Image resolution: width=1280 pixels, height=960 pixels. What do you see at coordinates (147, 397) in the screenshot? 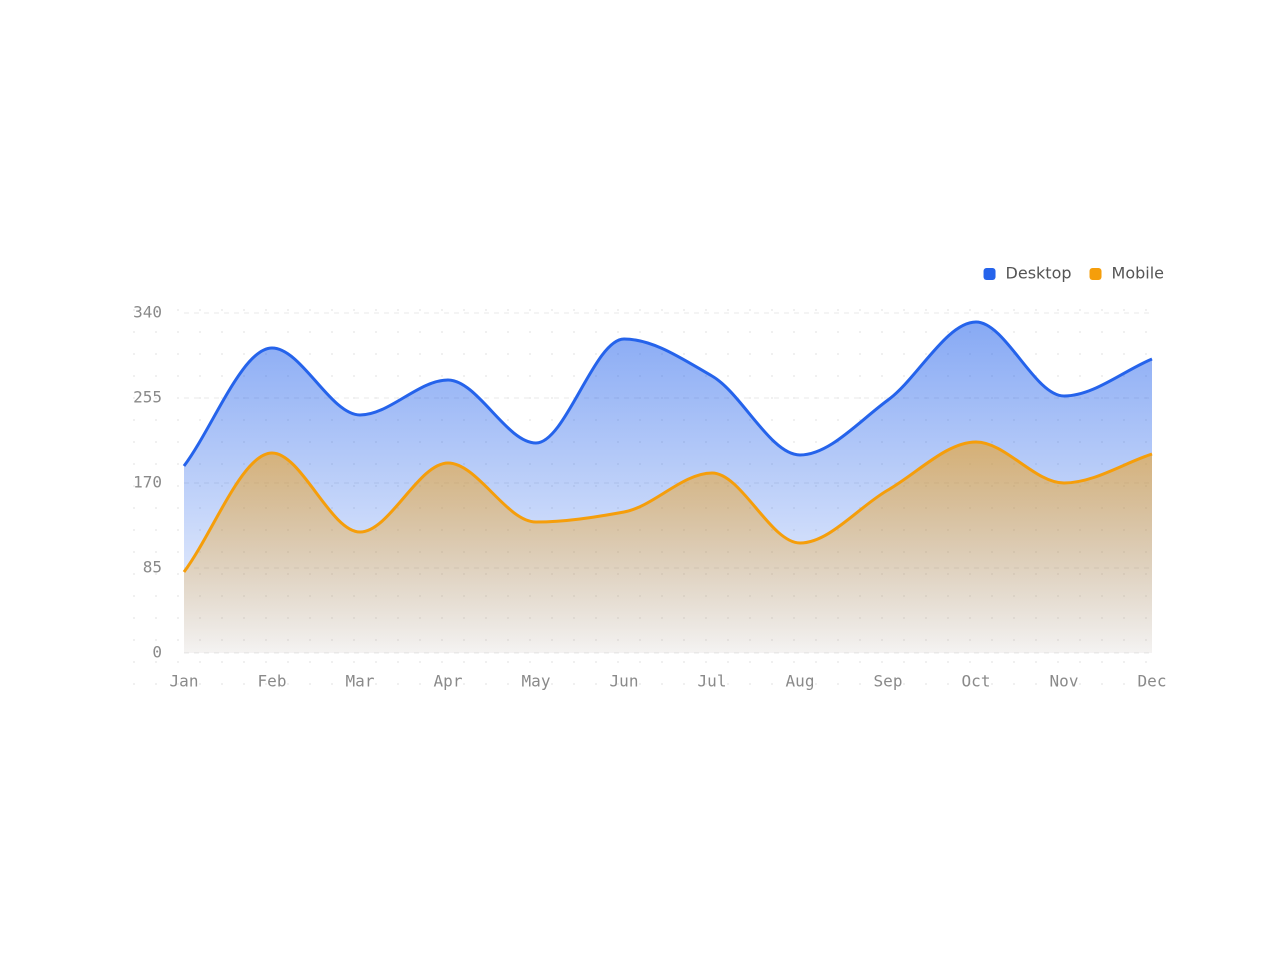
I see `y-tick-label: 255` at bounding box center [147, 397].